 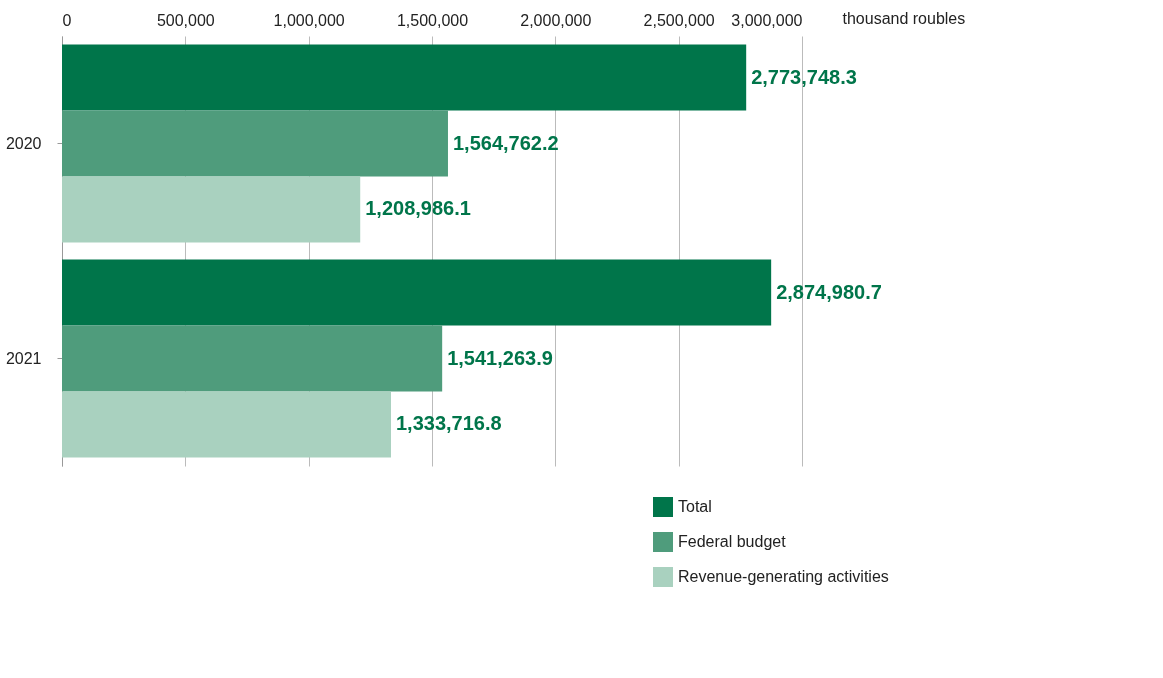 What do you see at coordinates (505, 142) in the screenshot?
I see `data-label: 1,564,762.2` at bounding box center [505, 142].